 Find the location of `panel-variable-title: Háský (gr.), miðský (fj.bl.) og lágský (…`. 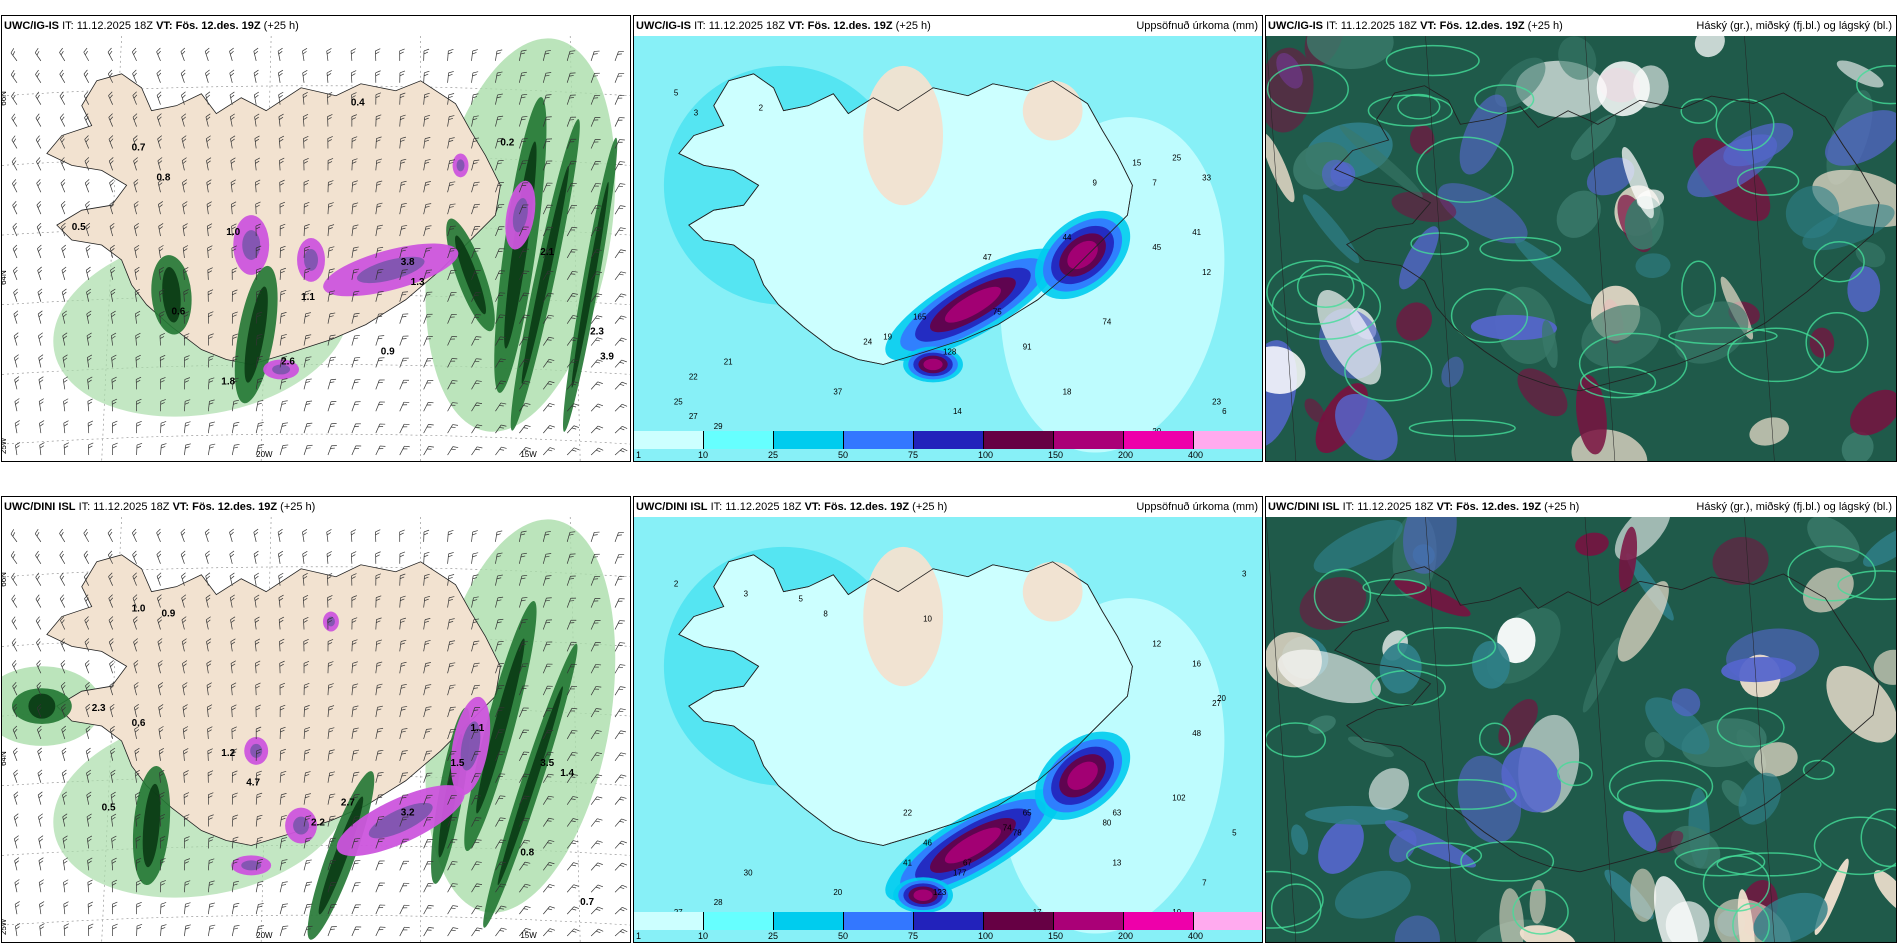

panel-variable-title: Háský (gr.), miðský (fj.bl.) og lágský (… is located at coordinates (1794, 26).